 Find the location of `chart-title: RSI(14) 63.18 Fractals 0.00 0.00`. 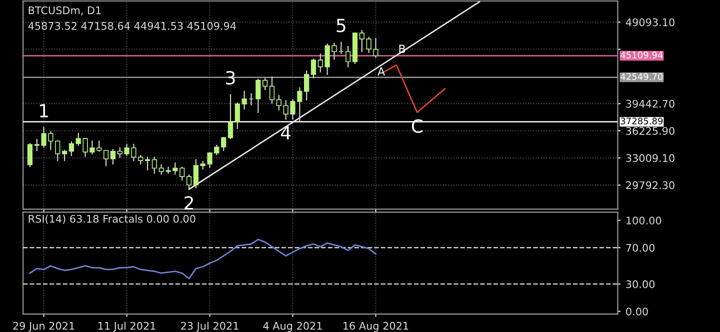

chart-title: RSI(14) 63.18 Fractals 0.00 0.00 is located at coordinates (112, 219).